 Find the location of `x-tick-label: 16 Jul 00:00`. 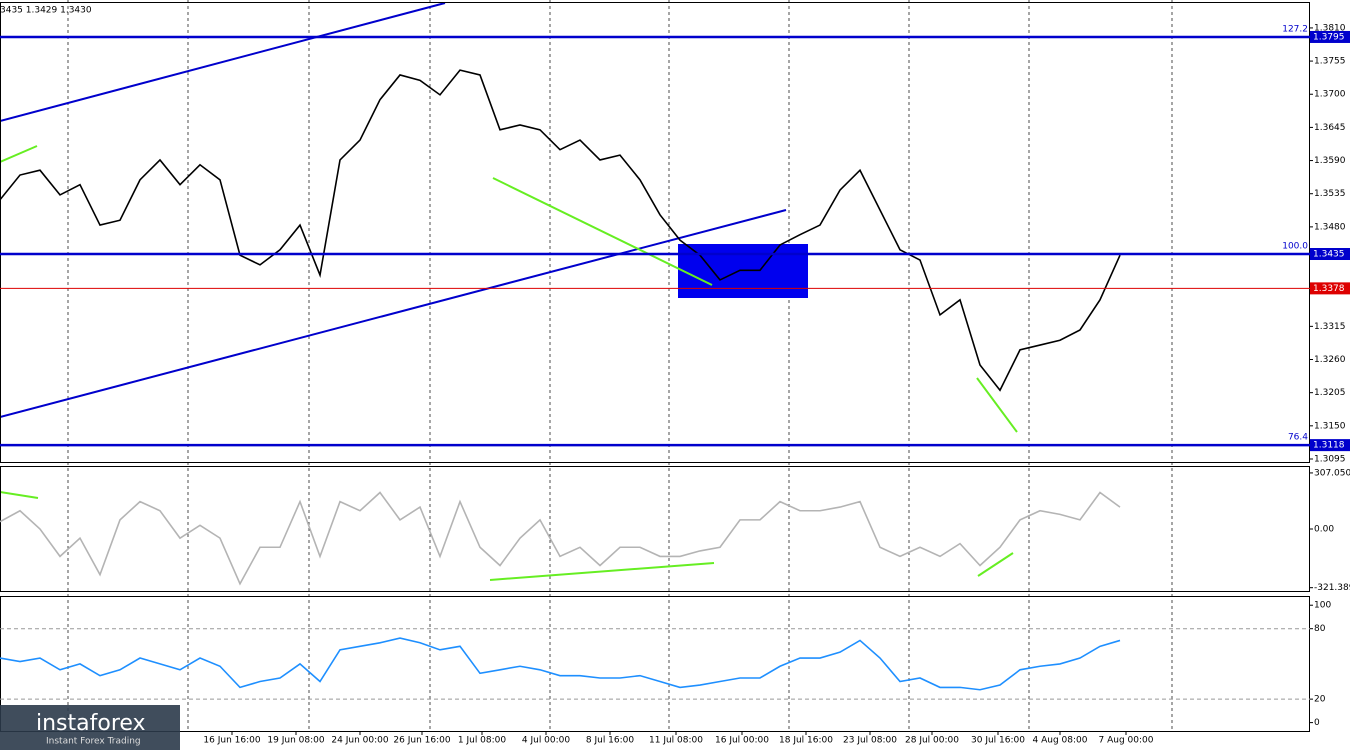

x-tick-label: 16 Jul 00:00 is located at coordinates (742, 741).